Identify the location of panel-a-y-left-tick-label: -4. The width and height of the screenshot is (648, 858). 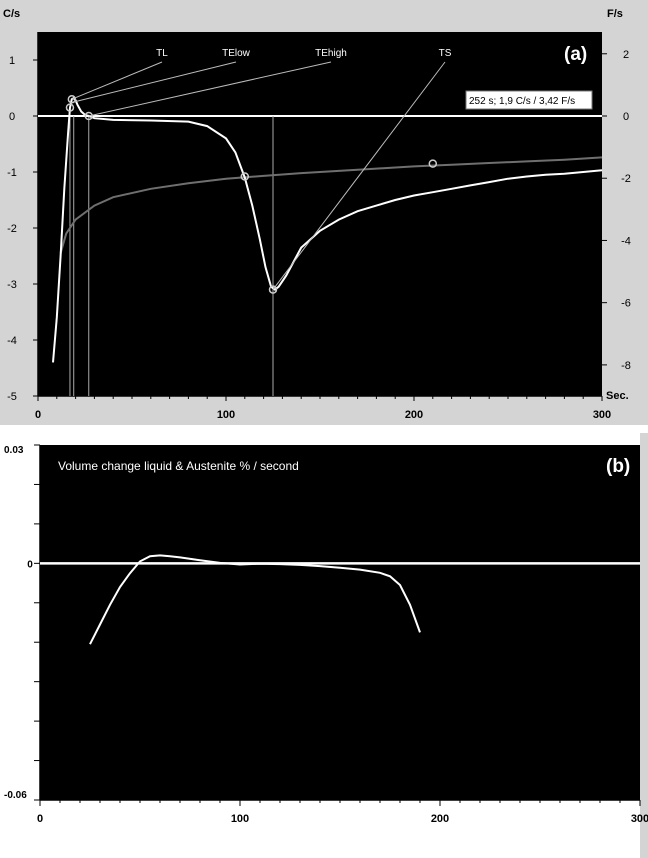
(12, 341).